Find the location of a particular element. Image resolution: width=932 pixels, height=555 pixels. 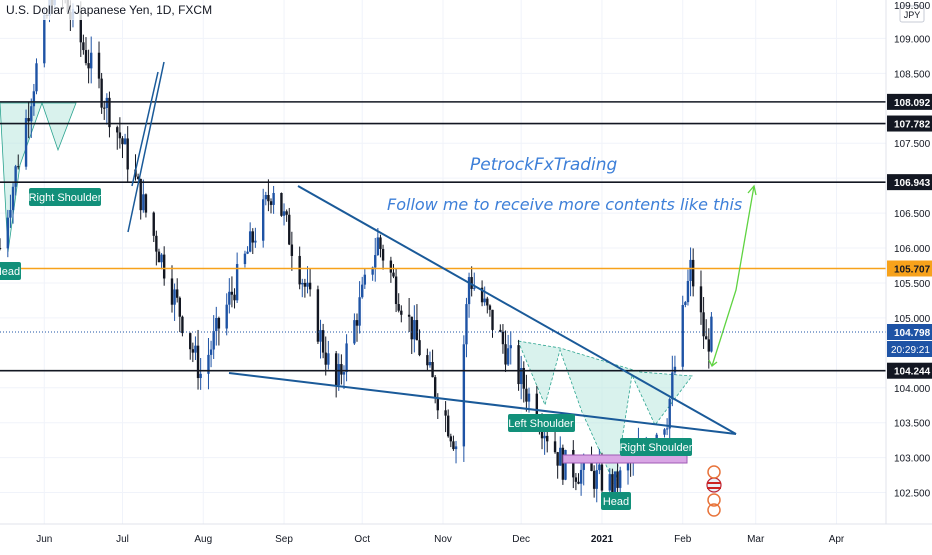

target-arrowhead is located at coordinates (752, 190).